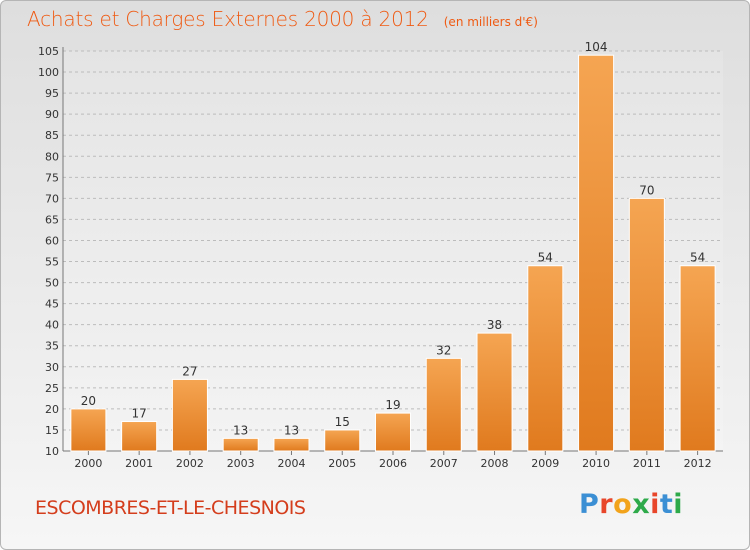 This screenshot has width=750, height=550. I want to click on data-label-2003: 13, so click(240, 430).